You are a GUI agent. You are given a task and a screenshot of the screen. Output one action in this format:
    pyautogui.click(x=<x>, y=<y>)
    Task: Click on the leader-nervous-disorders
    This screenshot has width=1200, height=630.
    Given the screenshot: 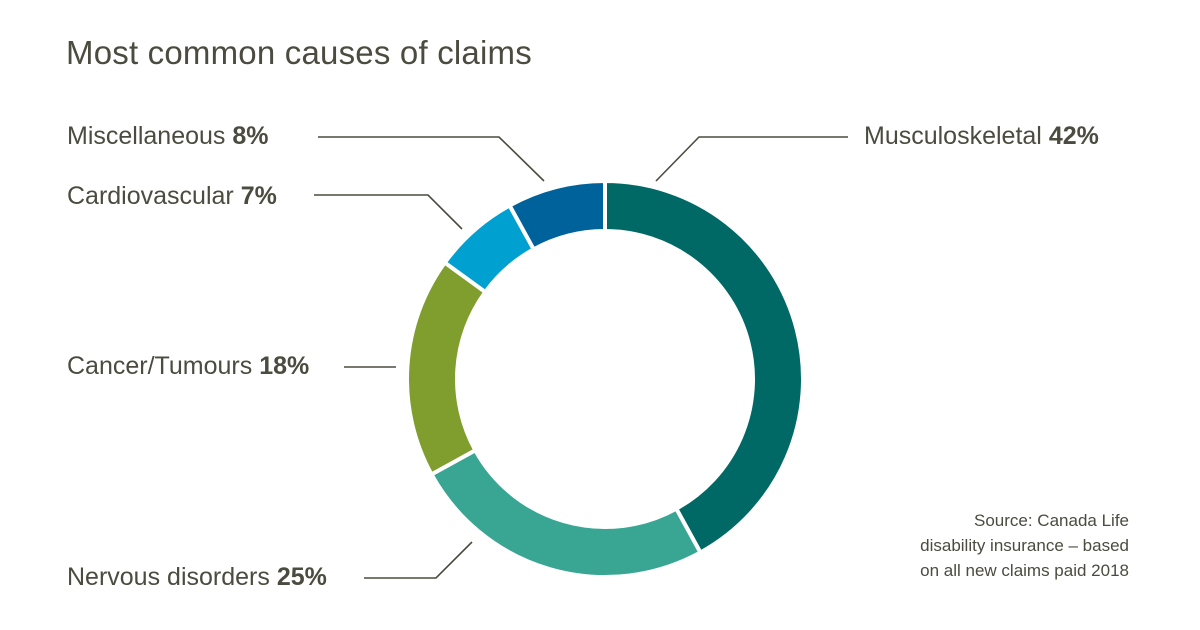 What is the action you would take?
    pyautogui.click(x=418, y=560)
    